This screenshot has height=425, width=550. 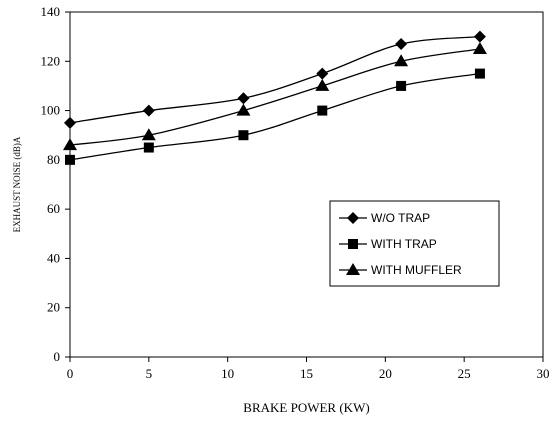 I want to click on legend-entry: WITH TRAP, so click(x=388, y=244).